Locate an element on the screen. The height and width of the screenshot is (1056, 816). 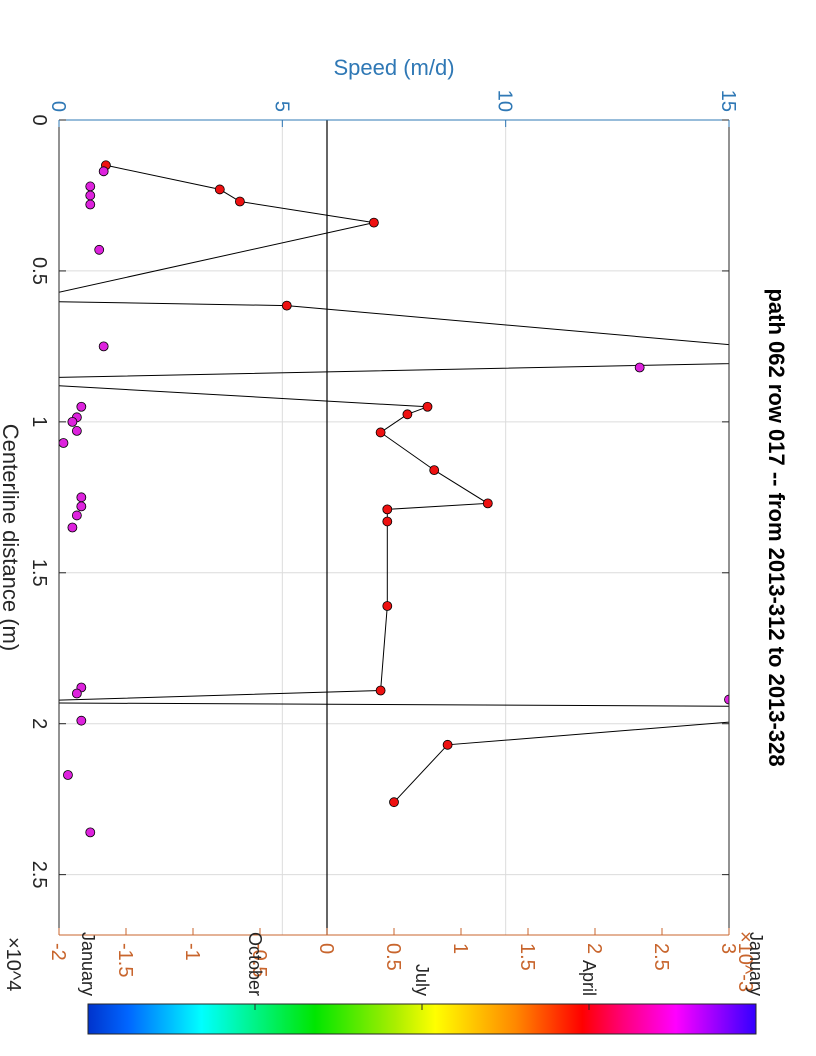
y2-tick-label: 1.5 is located at coordinates (527, 957).